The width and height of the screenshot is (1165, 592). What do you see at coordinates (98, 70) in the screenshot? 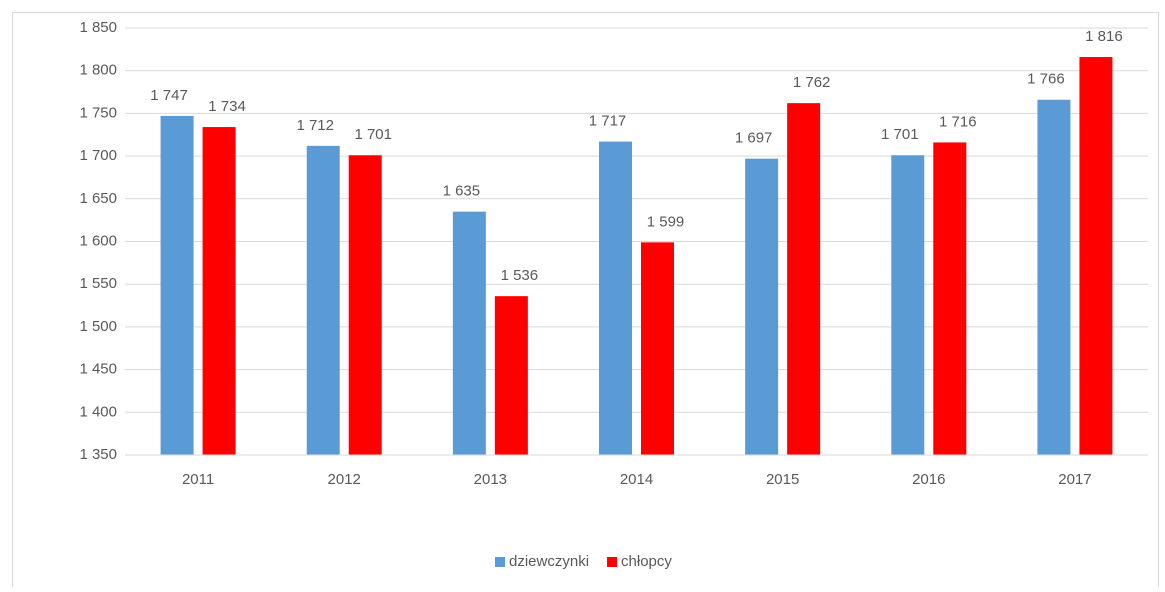
I see `y-tick-label: 1 800` at bounding box center [98, 70].